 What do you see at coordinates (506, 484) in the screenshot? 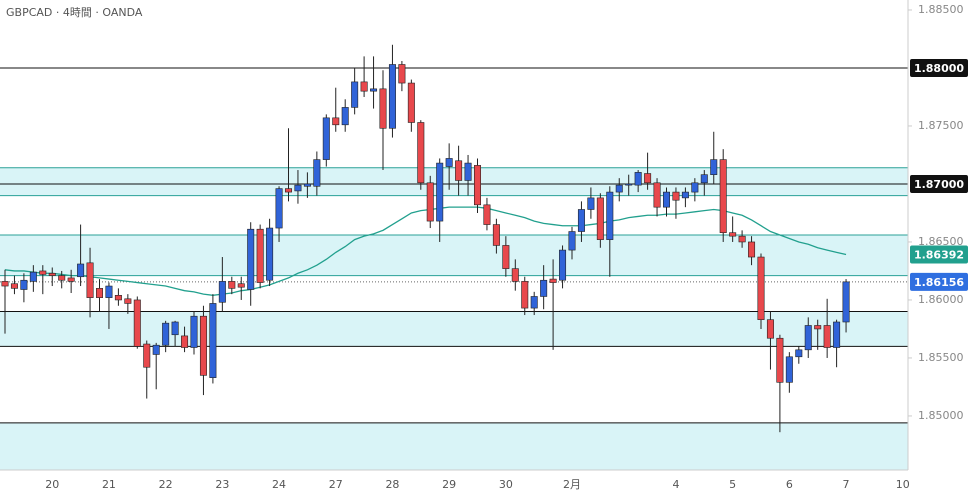
I see `x-tick-label: 30` at bounding box center [506, 484].